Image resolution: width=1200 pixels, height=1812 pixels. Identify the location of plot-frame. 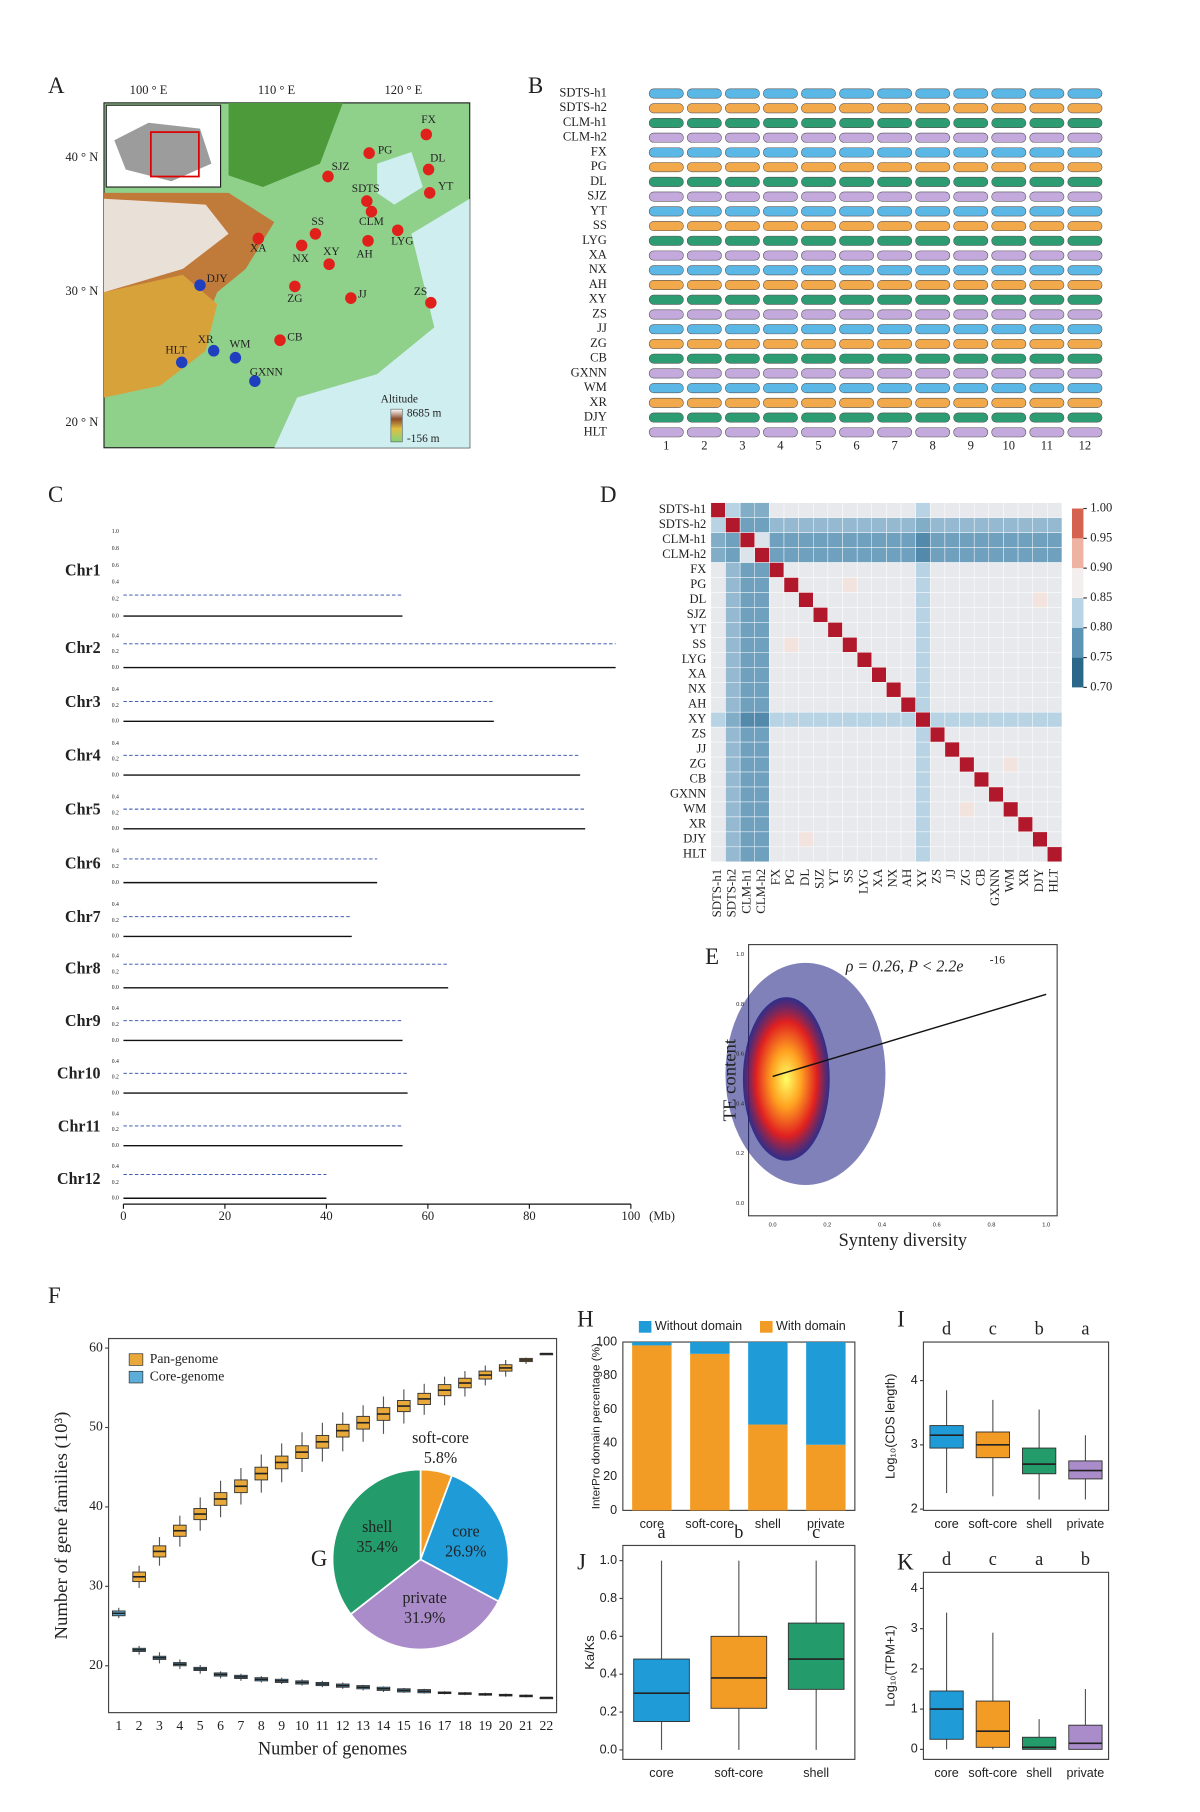
(739, 1426).